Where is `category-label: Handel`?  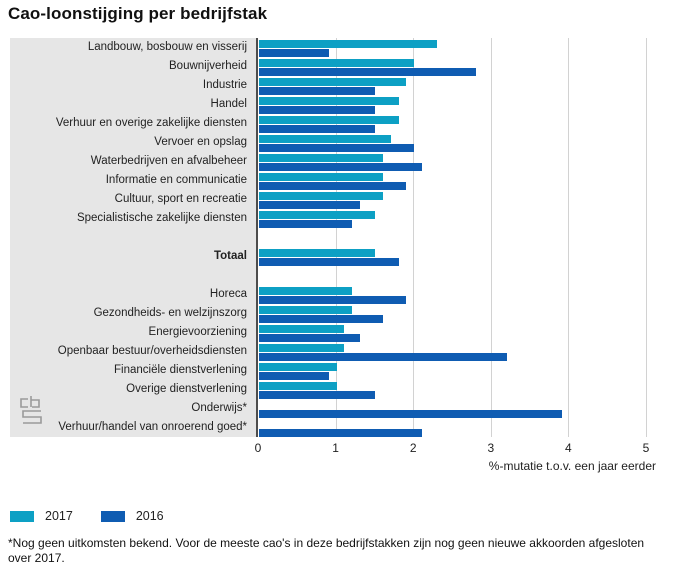
category-label: Handel is located at coordinates (228, 104).